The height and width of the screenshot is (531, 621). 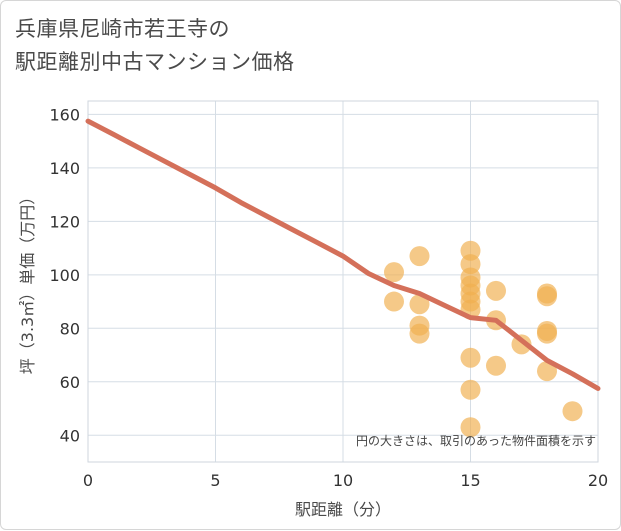 What do you see at coordinates (343, 480) in the screenshot?
I see `x-tick-label: 10` at bounding box center [343, 480].